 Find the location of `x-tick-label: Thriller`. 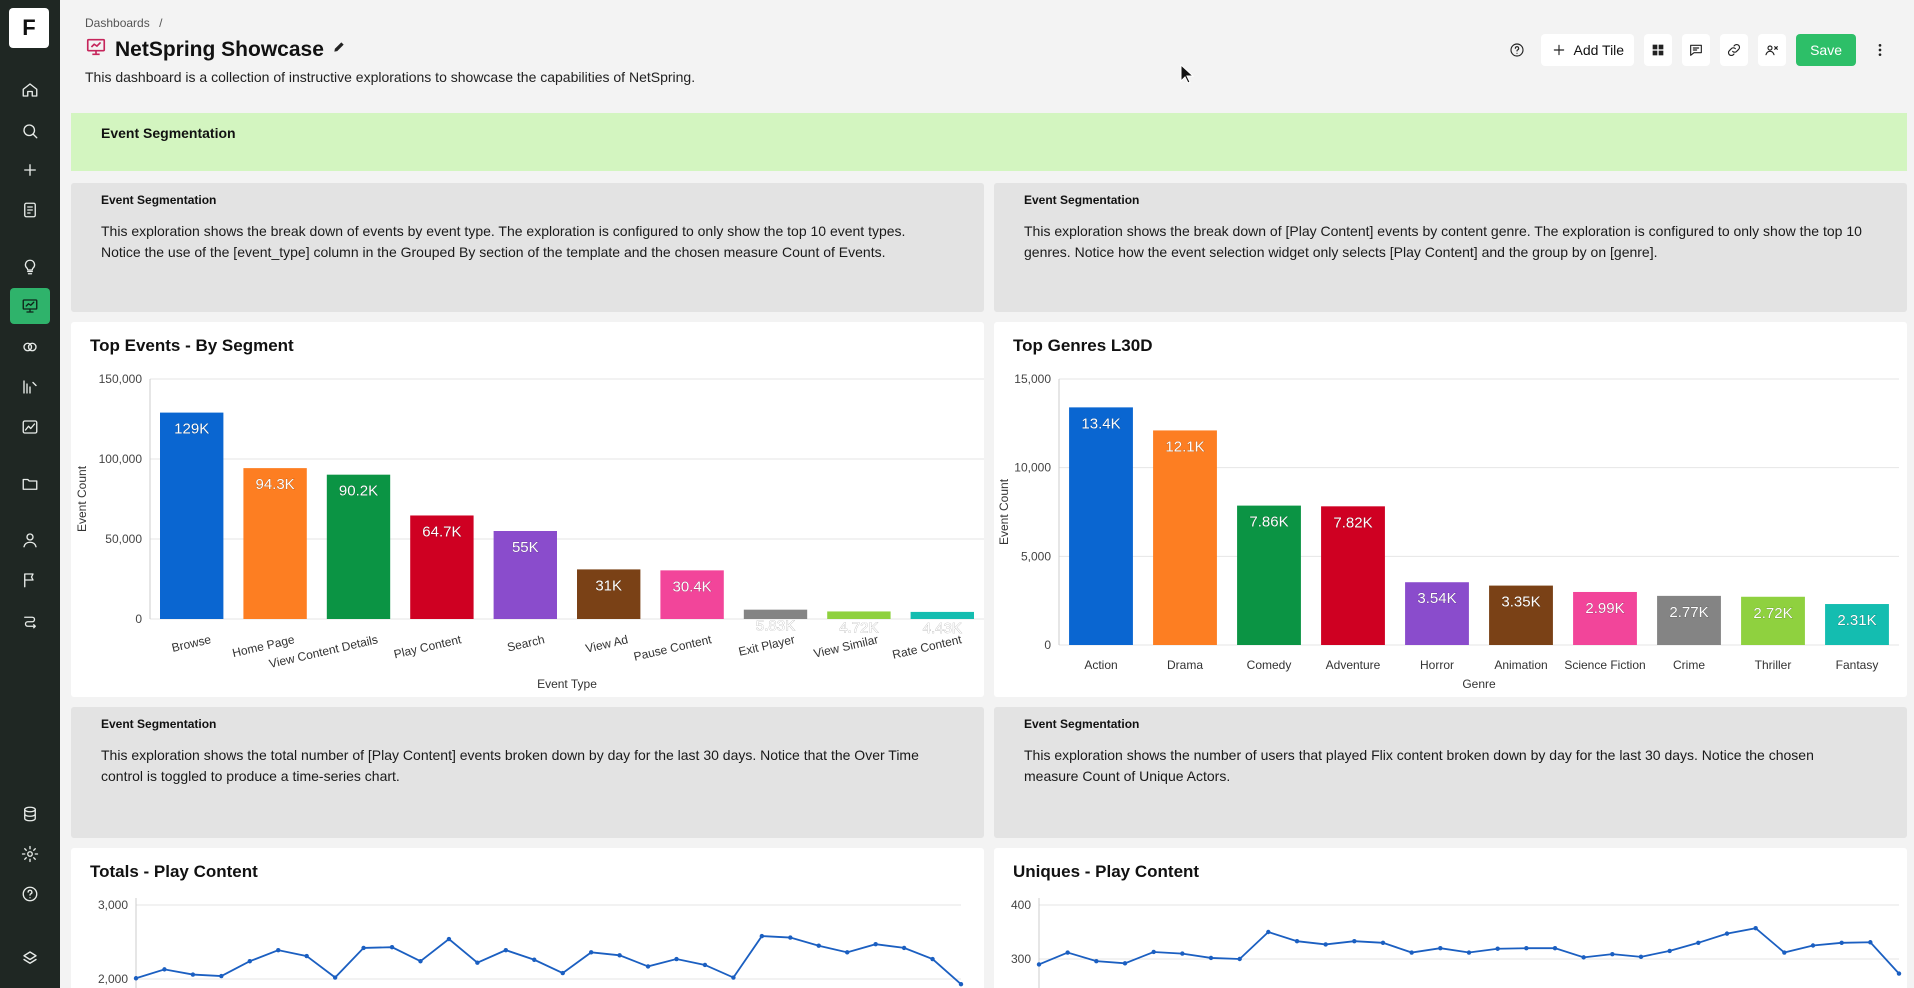

x-tick-label: Thriller is located at coordinates (1773, 665).